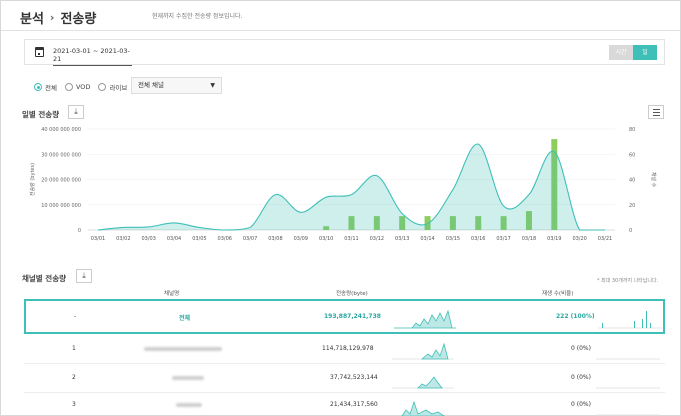 This screenshot has width=681, height=416. What do you see at coordinates (151, 85) in the screenshot?
I see `channel-select-value: 전체 채널` at bounding box center [151, 85].